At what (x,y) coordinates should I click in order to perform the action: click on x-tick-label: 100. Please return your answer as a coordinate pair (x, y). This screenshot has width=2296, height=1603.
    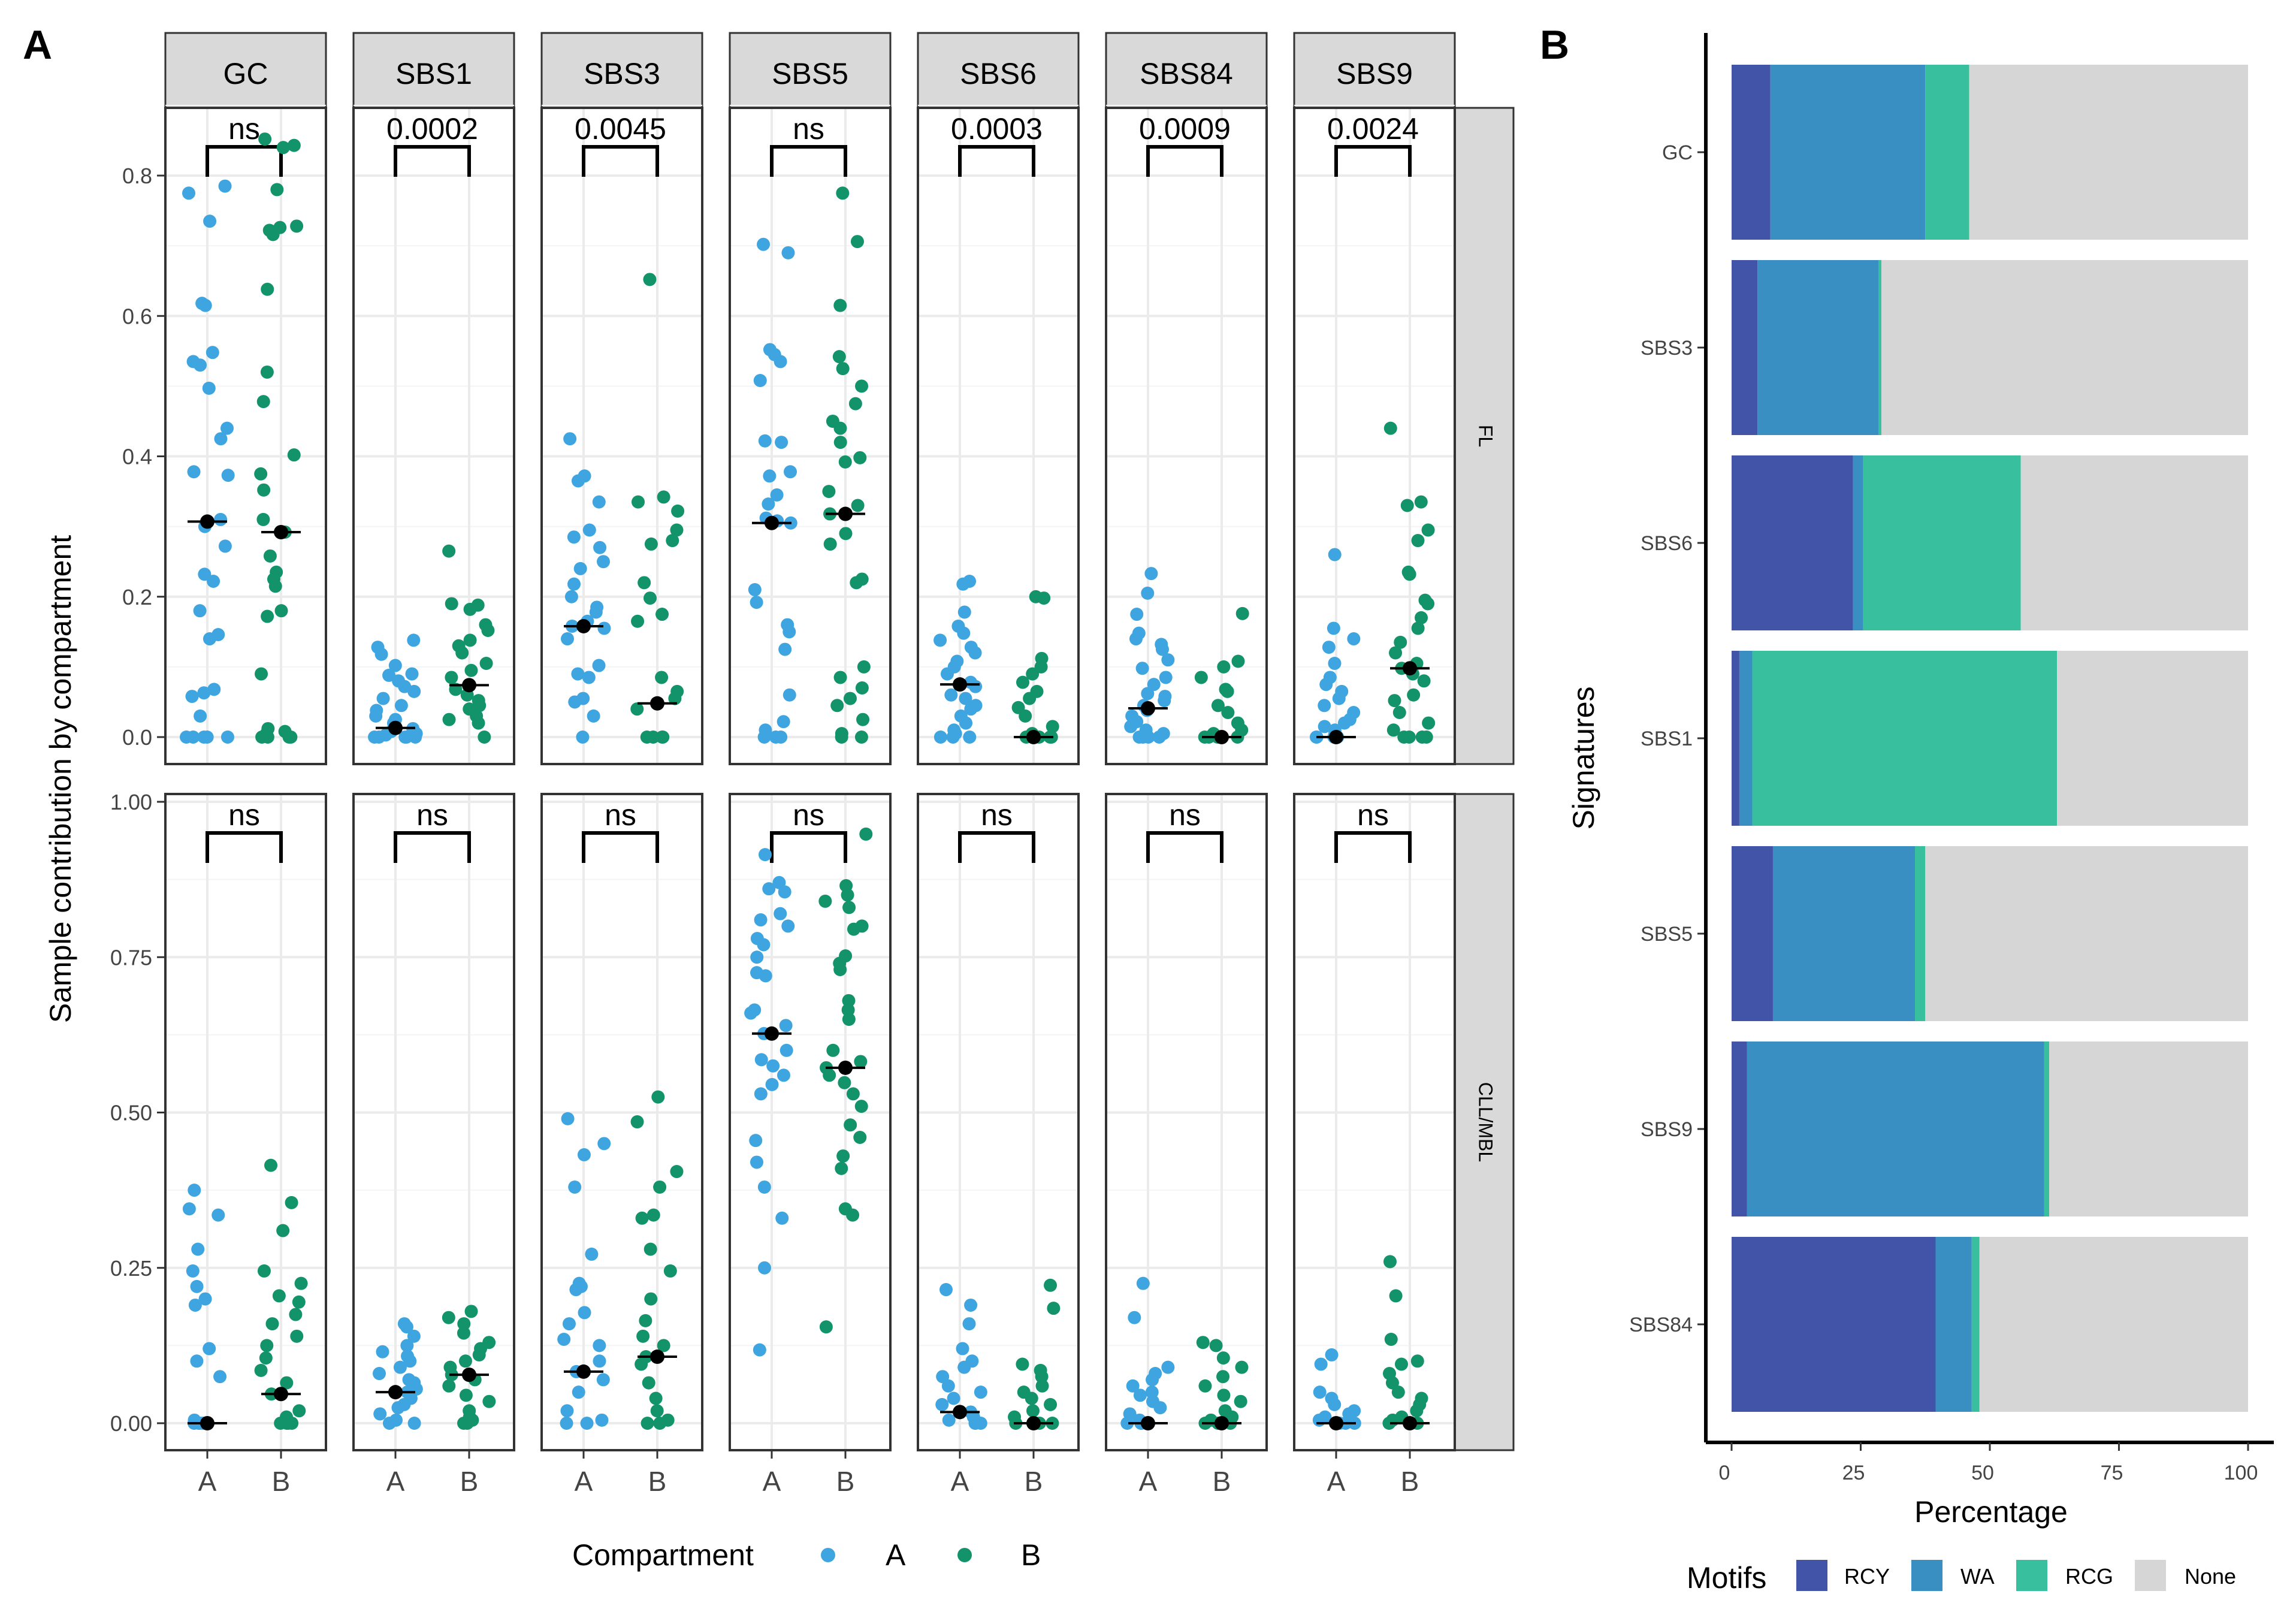
    Looking at the image, I should click on (2241, 1473).